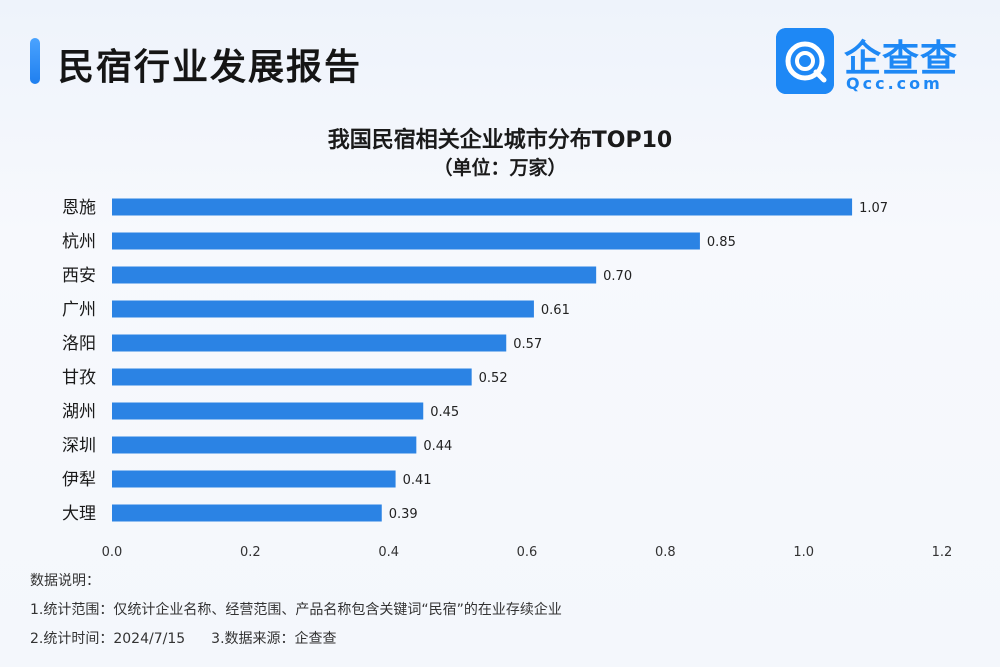  Describe the element at coordinates (403, 514) in the screenshot. I see `value-label: 0.39` at that location.